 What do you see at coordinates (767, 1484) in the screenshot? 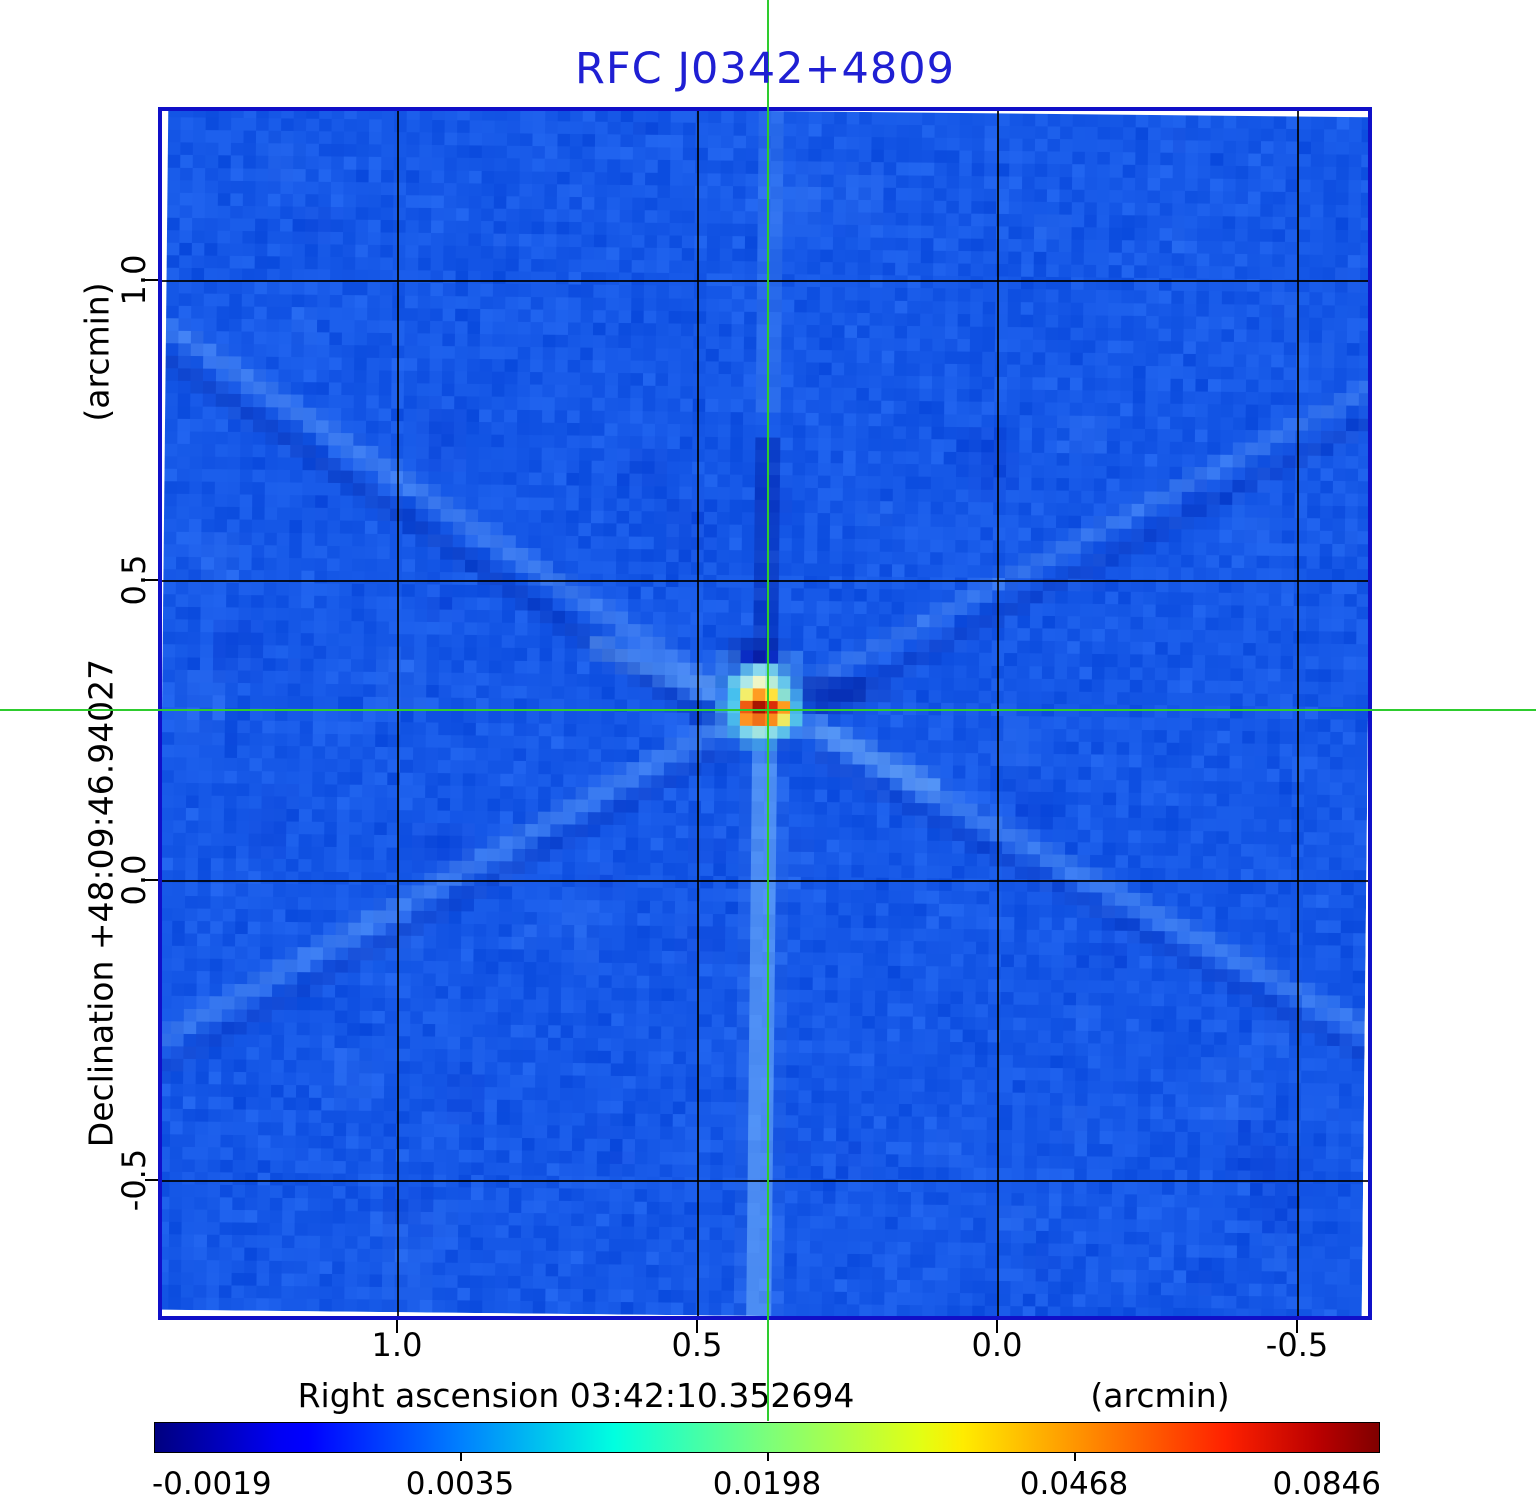
I see `colorbar-tick-label: 0.0198` at bounding box center [767, 1484].